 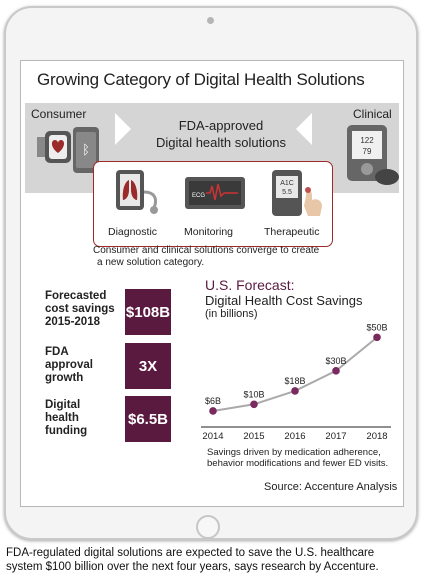 I want to click on stat-label-fda-growth: FDA approval growth, so click(x=69, y=365).